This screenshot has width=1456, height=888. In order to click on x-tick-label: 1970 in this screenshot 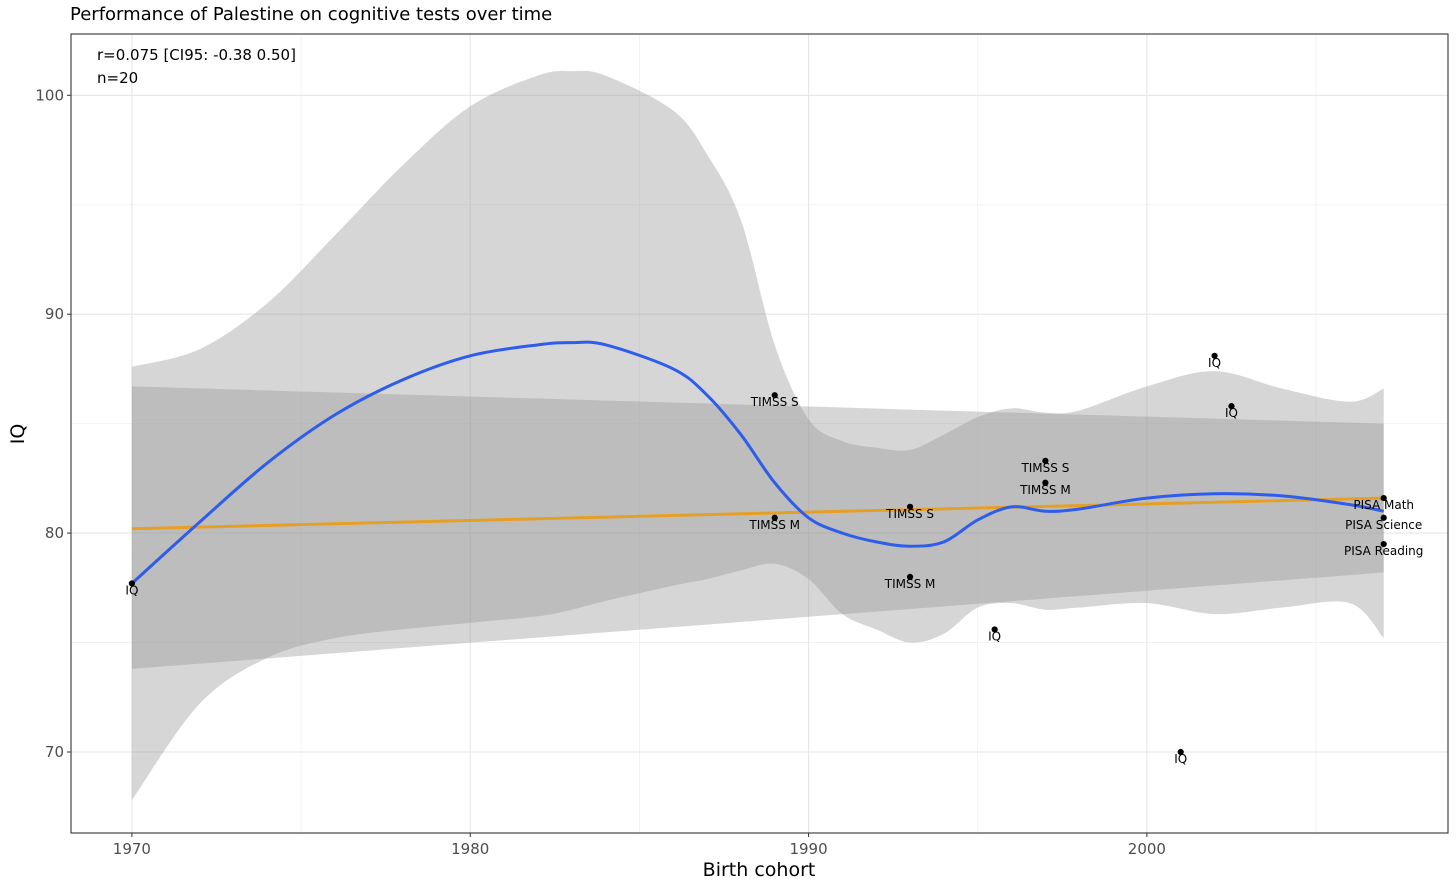, I will do `click(132, 849)`.